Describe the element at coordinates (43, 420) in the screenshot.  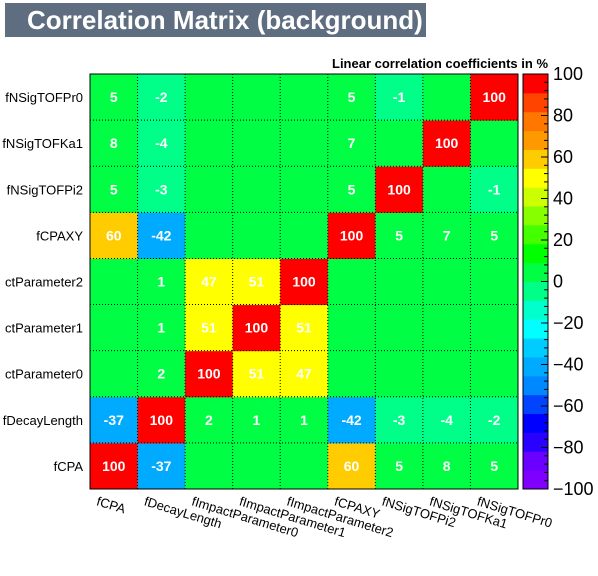
I see `y-tick-label: fDecayLength` at that location.